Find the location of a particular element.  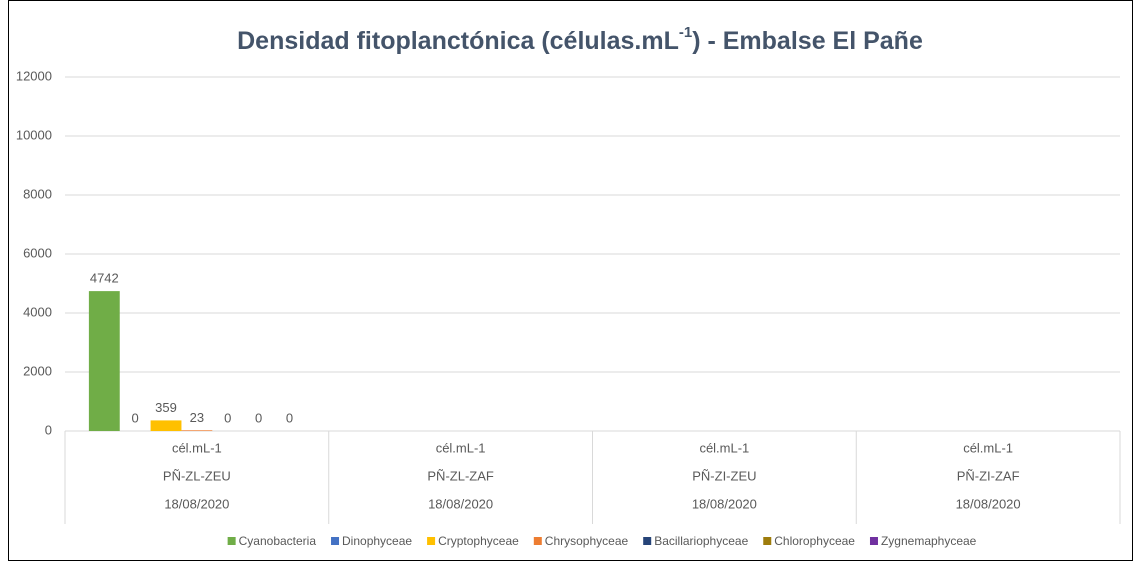

legend-label: Chrysophyceae is located at coordinates (587, 541).